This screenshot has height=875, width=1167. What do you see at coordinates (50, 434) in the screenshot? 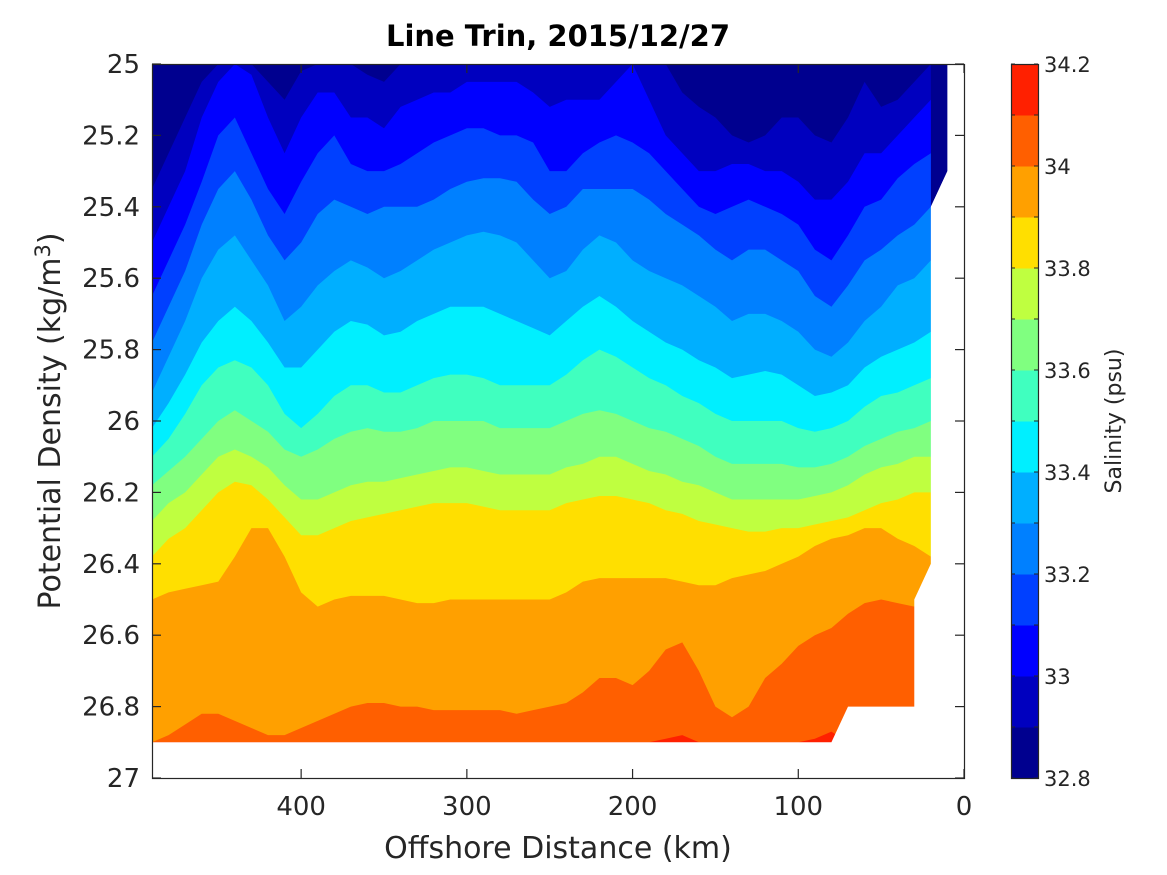
I see `y-axis-title-main: Potential Density (kg/m` at bounding box center [50, 434].